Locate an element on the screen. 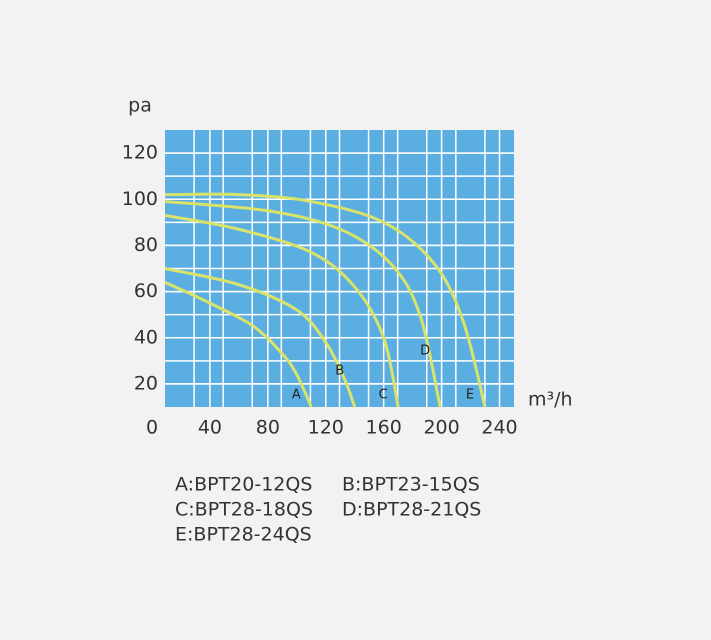  x-tick-label: 80 is located at coordinates (268, 428).